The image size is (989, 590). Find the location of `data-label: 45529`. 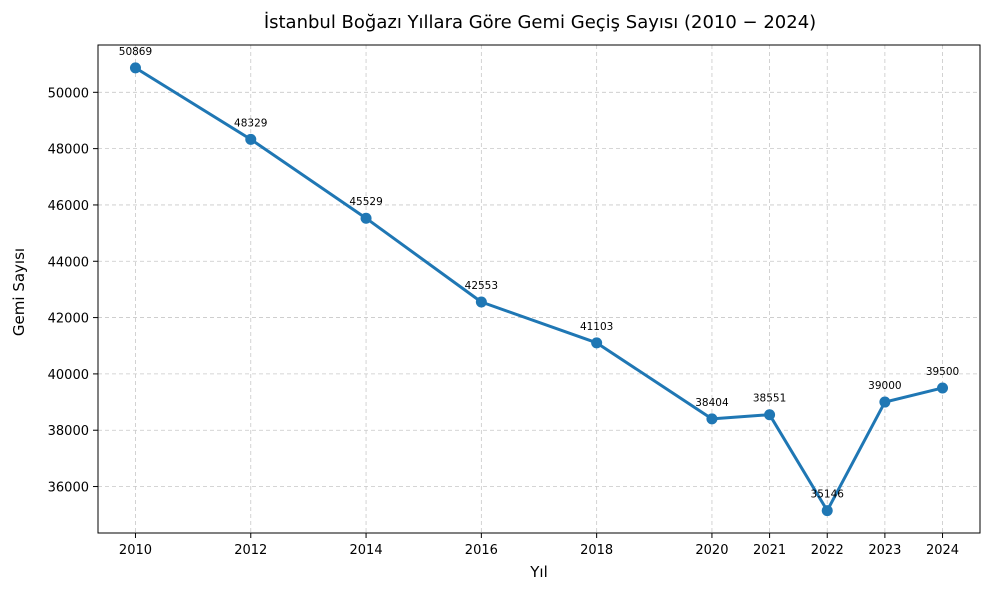

data-label: 45529 is located at coordinates (365, 202).